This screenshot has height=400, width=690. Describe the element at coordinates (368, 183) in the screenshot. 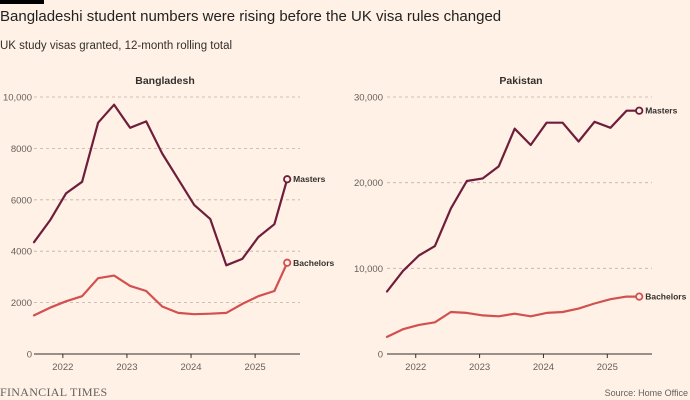

I see `y-tick-label: 20,000` at that location.